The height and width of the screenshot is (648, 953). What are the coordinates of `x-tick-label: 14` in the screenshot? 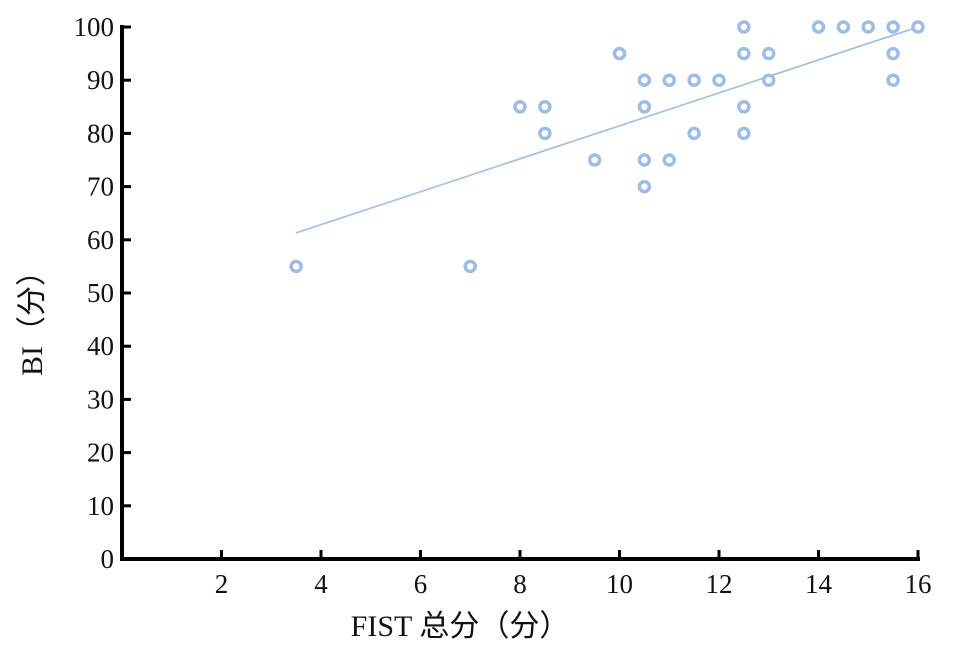 It's located at (819, 584).